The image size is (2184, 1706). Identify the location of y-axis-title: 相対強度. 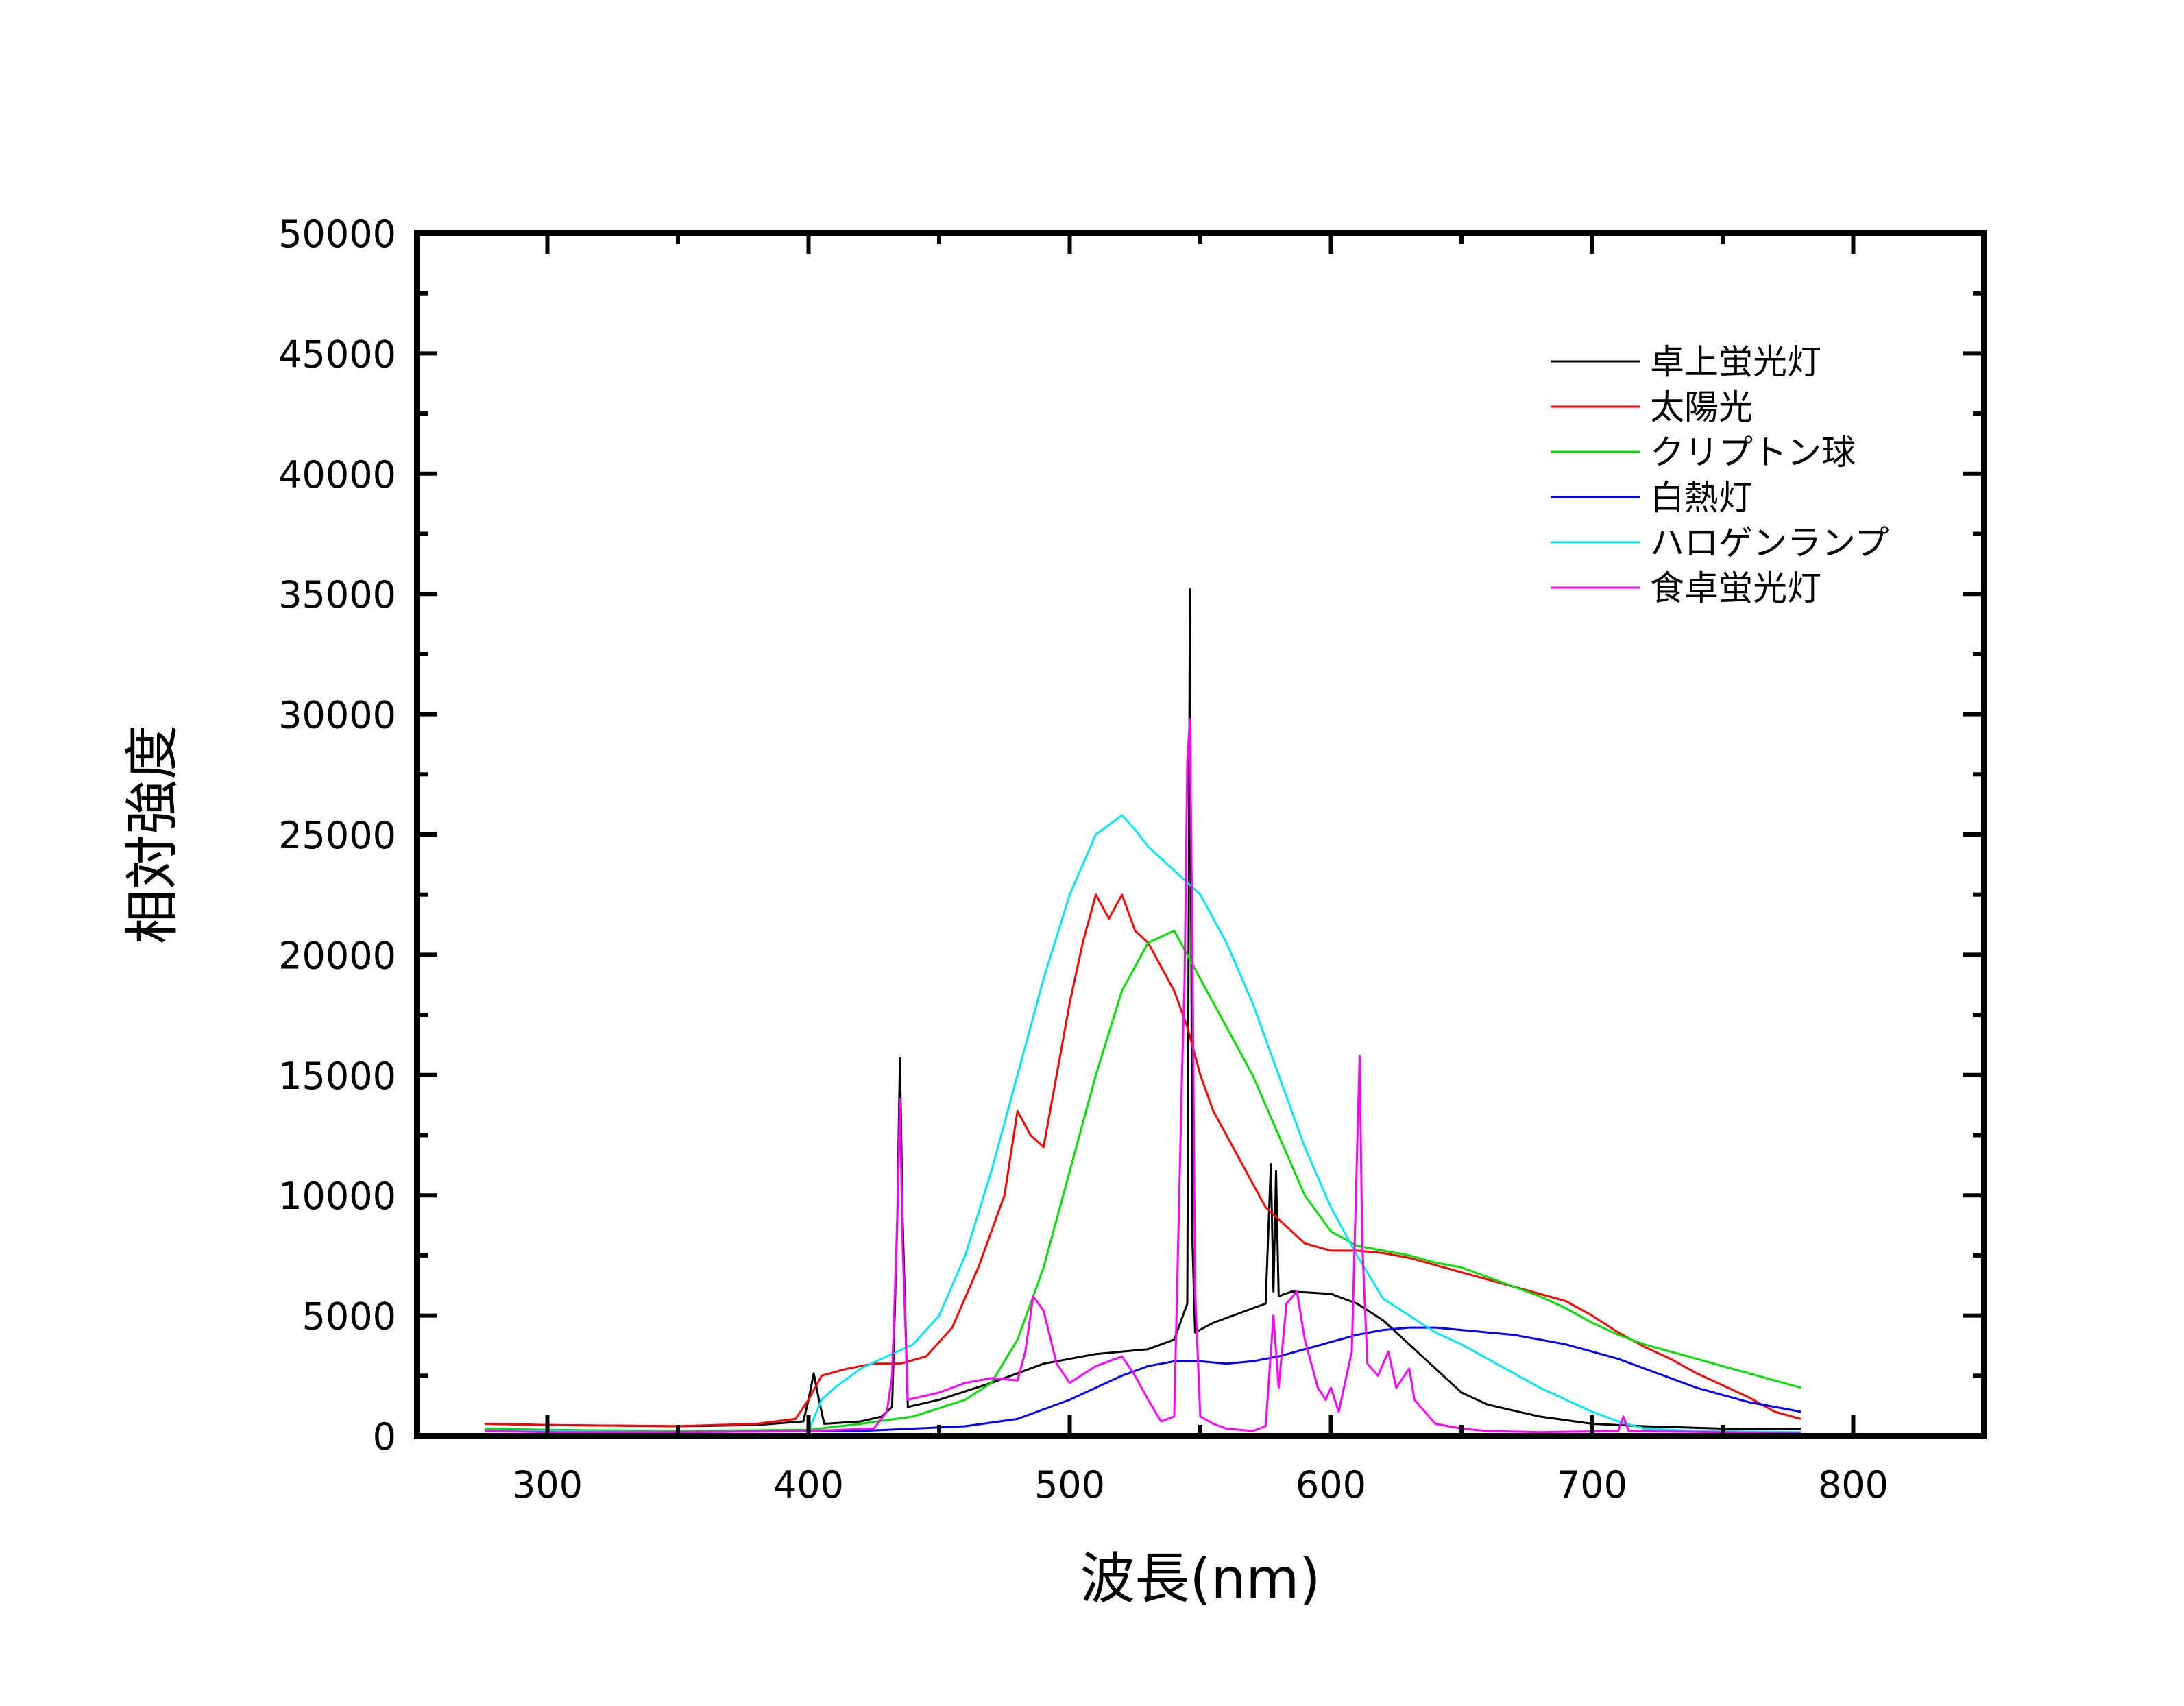
(152, 834).